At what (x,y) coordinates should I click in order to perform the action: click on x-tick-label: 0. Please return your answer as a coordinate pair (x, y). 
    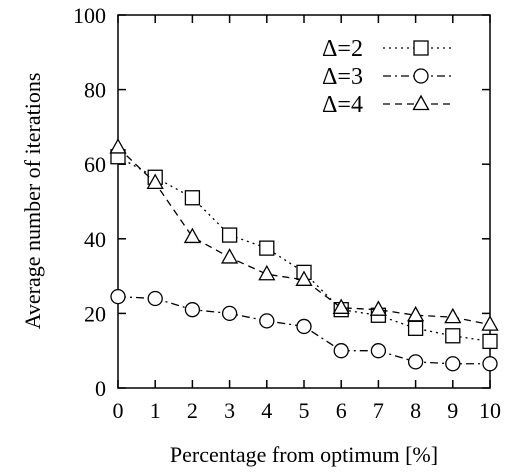
    Looking at the image, I should click on (118, 410).